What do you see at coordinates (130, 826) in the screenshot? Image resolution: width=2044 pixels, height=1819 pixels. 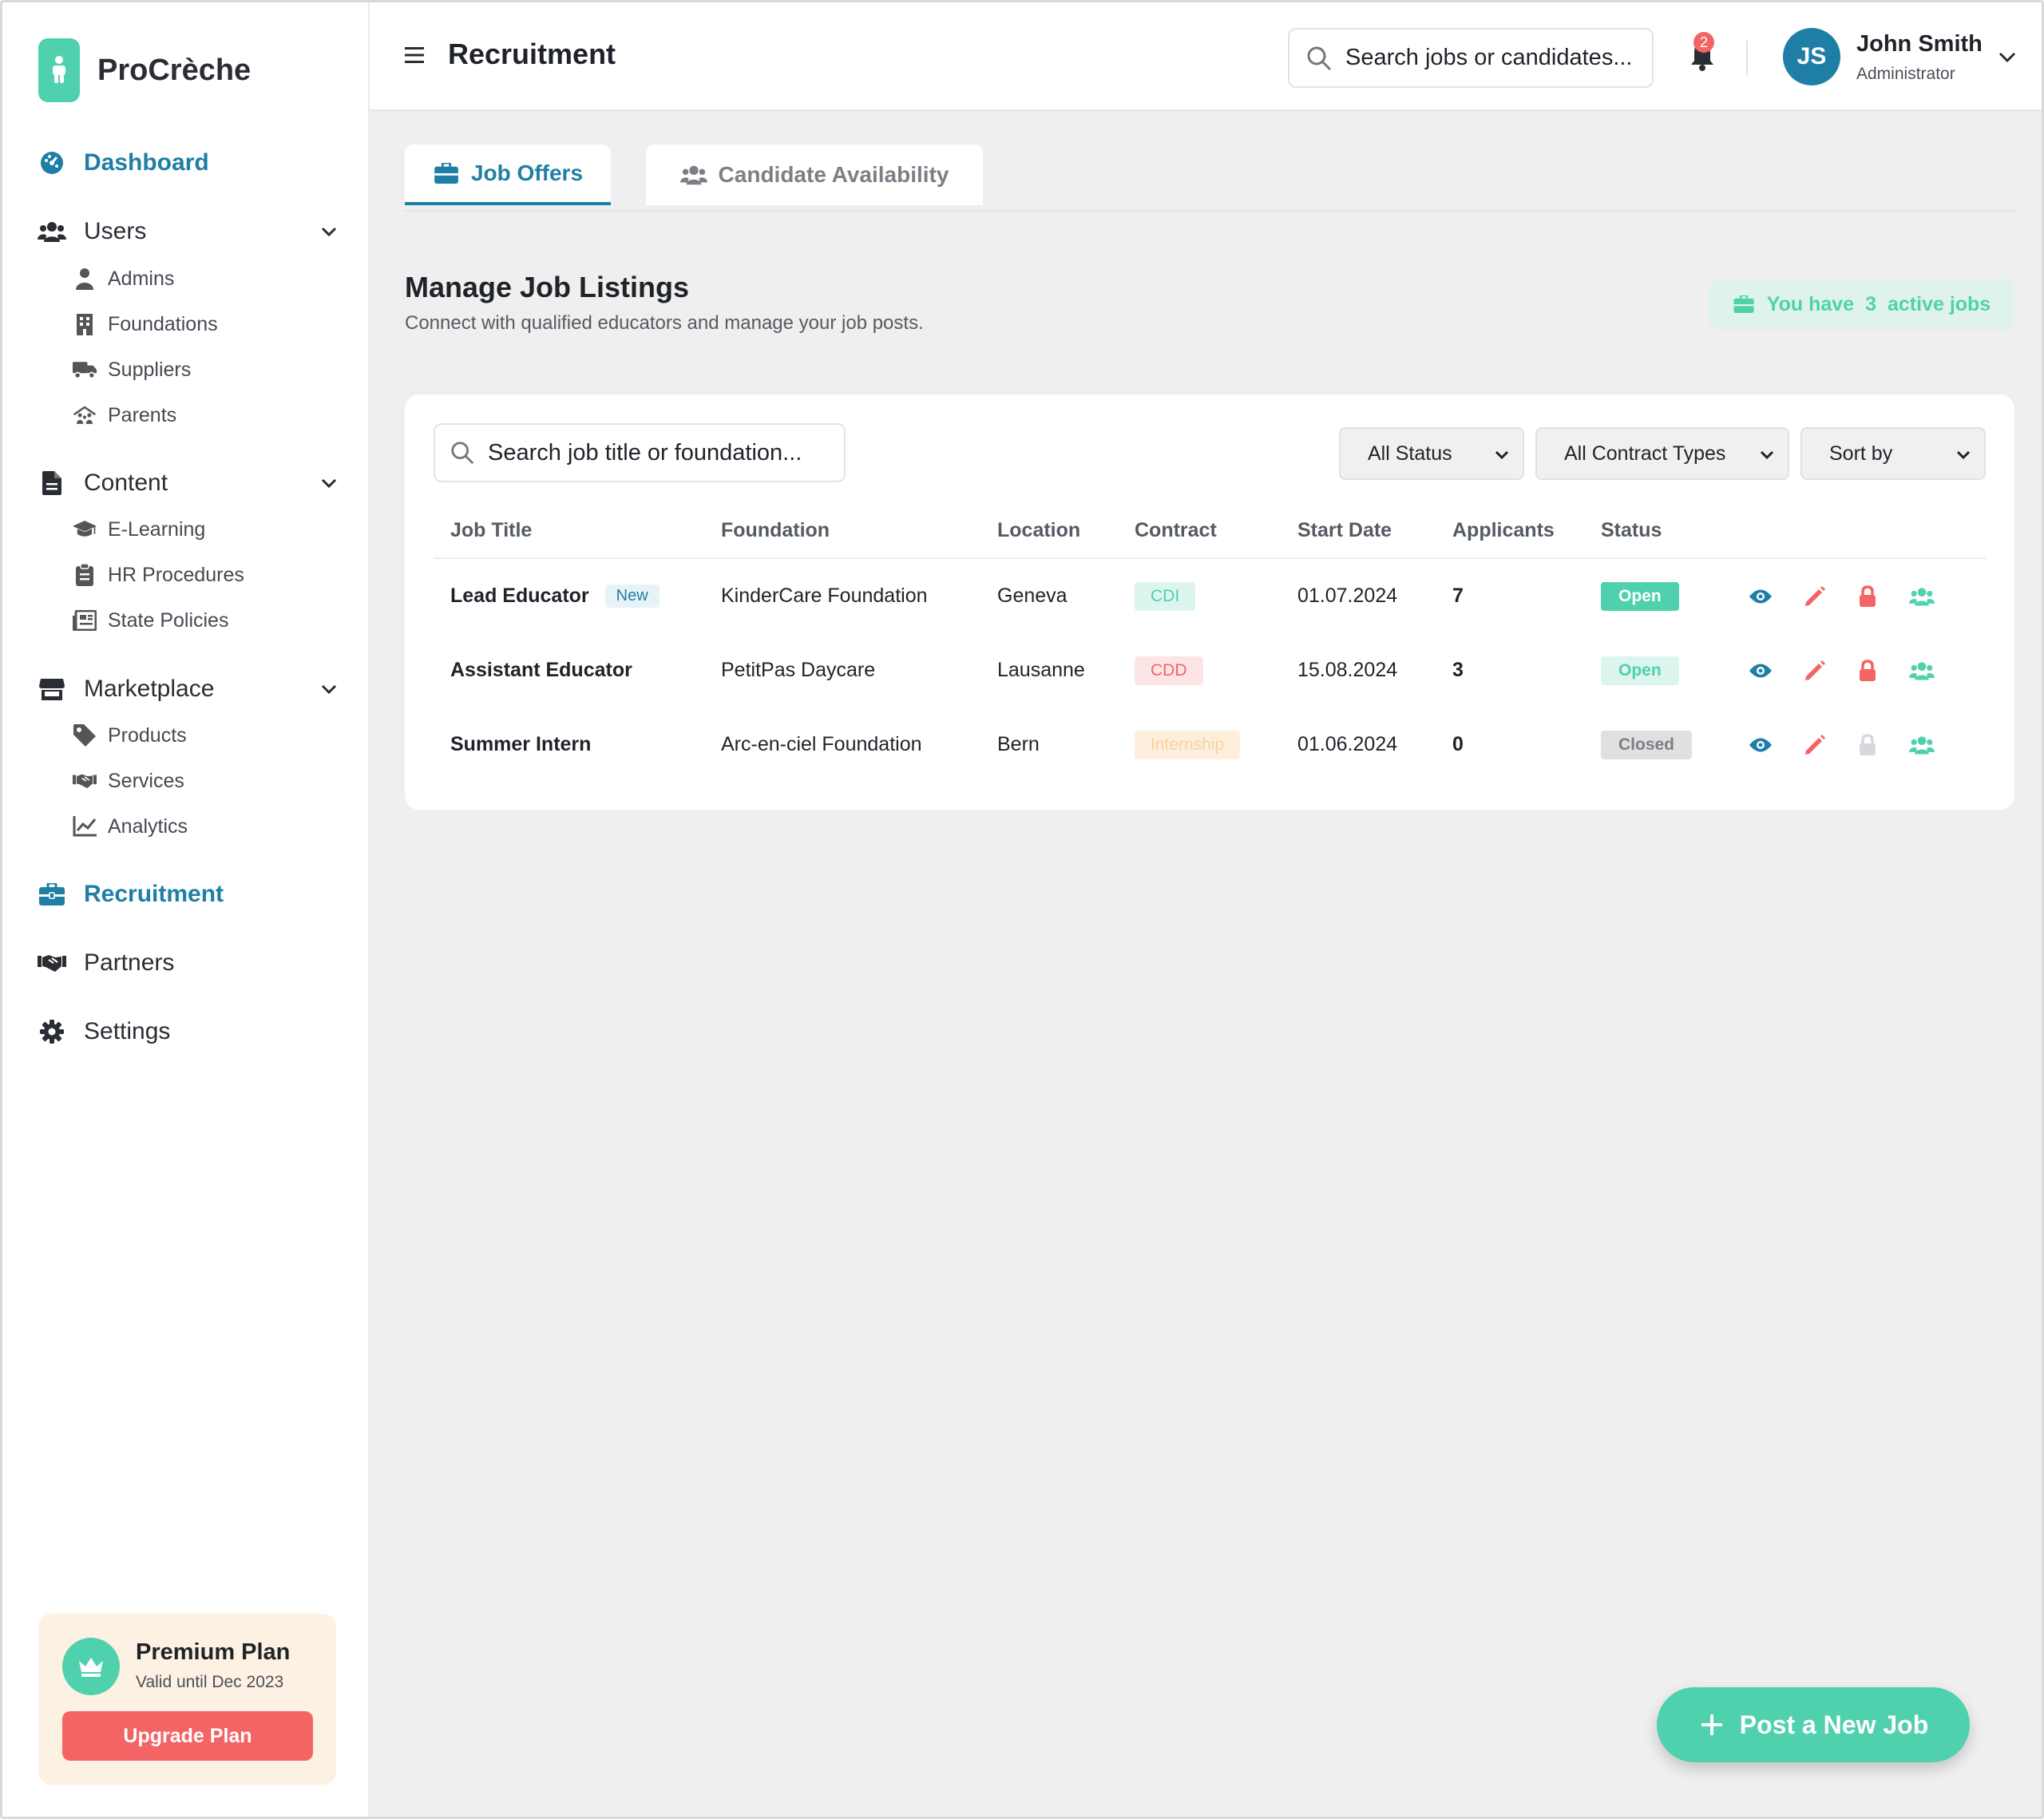 I see `sidebar-item-analytics: Analytics` at bounding box center [130, 826].